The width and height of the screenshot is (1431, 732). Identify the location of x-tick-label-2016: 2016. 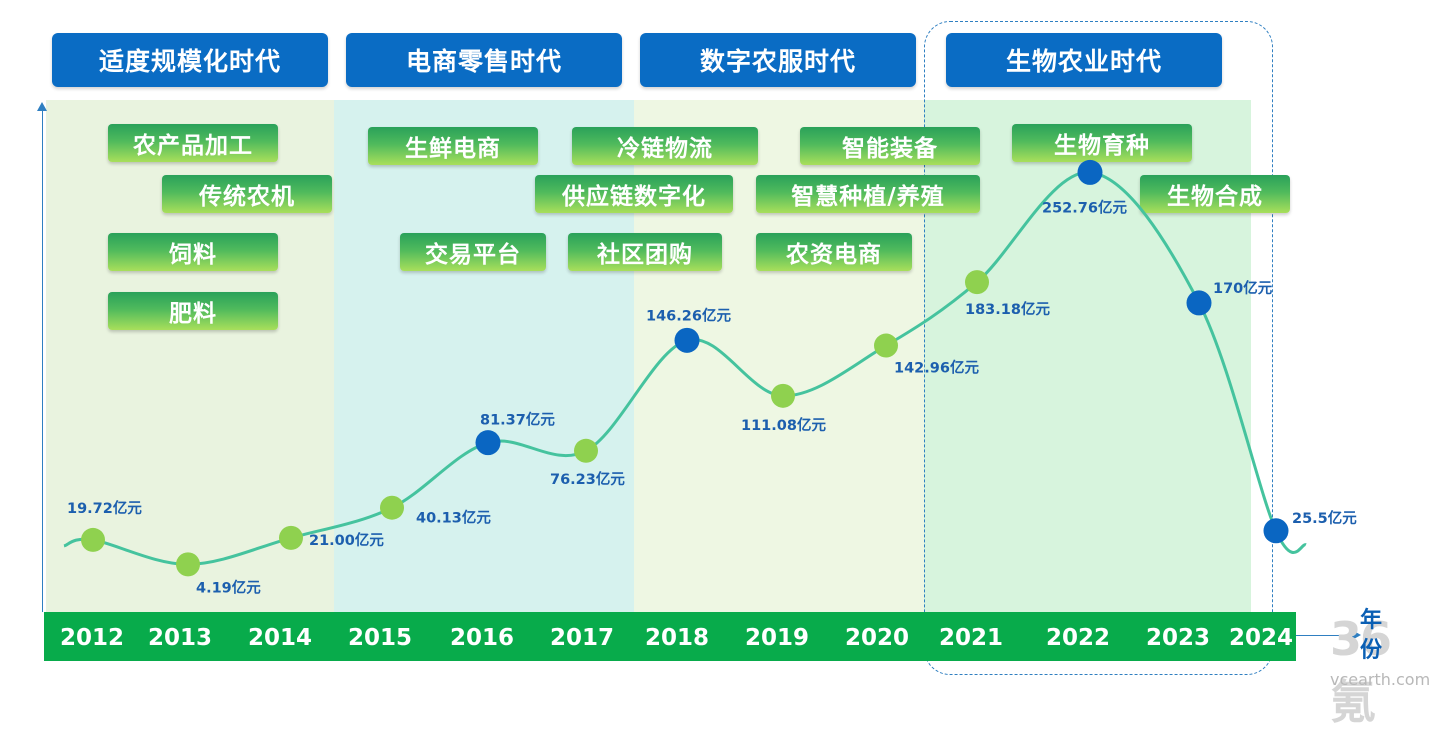
(481, 638).